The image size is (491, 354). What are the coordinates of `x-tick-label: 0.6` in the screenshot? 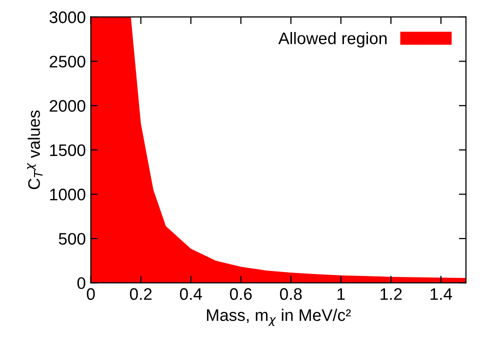 It's located at (241, 294).